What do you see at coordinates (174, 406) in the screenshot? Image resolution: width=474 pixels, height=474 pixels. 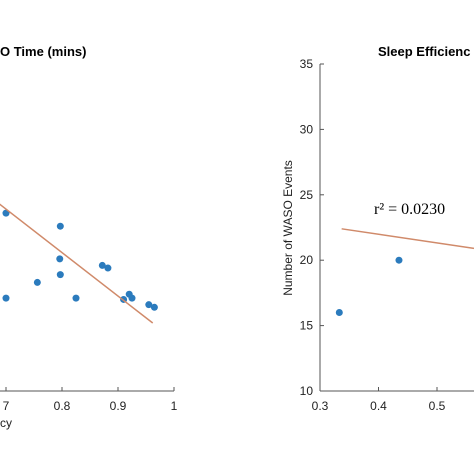 I see `left-x-tick-label: 1` at bounding box center [174, 406].